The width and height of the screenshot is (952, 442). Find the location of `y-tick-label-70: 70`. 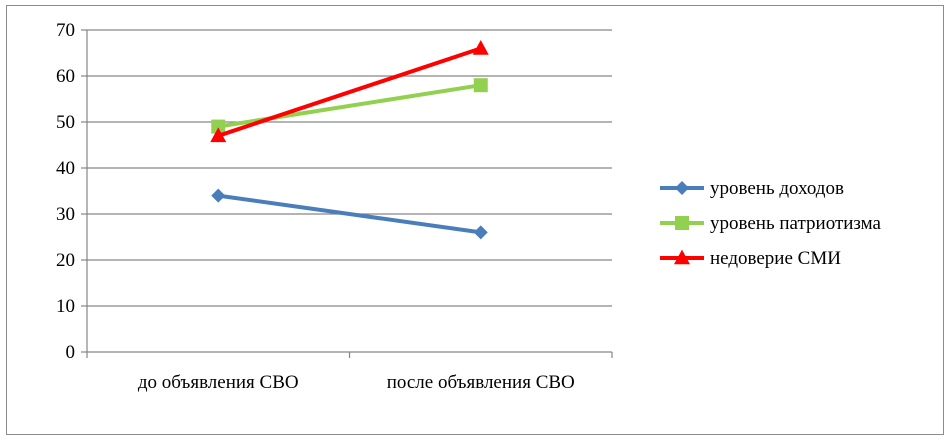

y-tick-label-70: 70 is located at coordinates (65, 30).